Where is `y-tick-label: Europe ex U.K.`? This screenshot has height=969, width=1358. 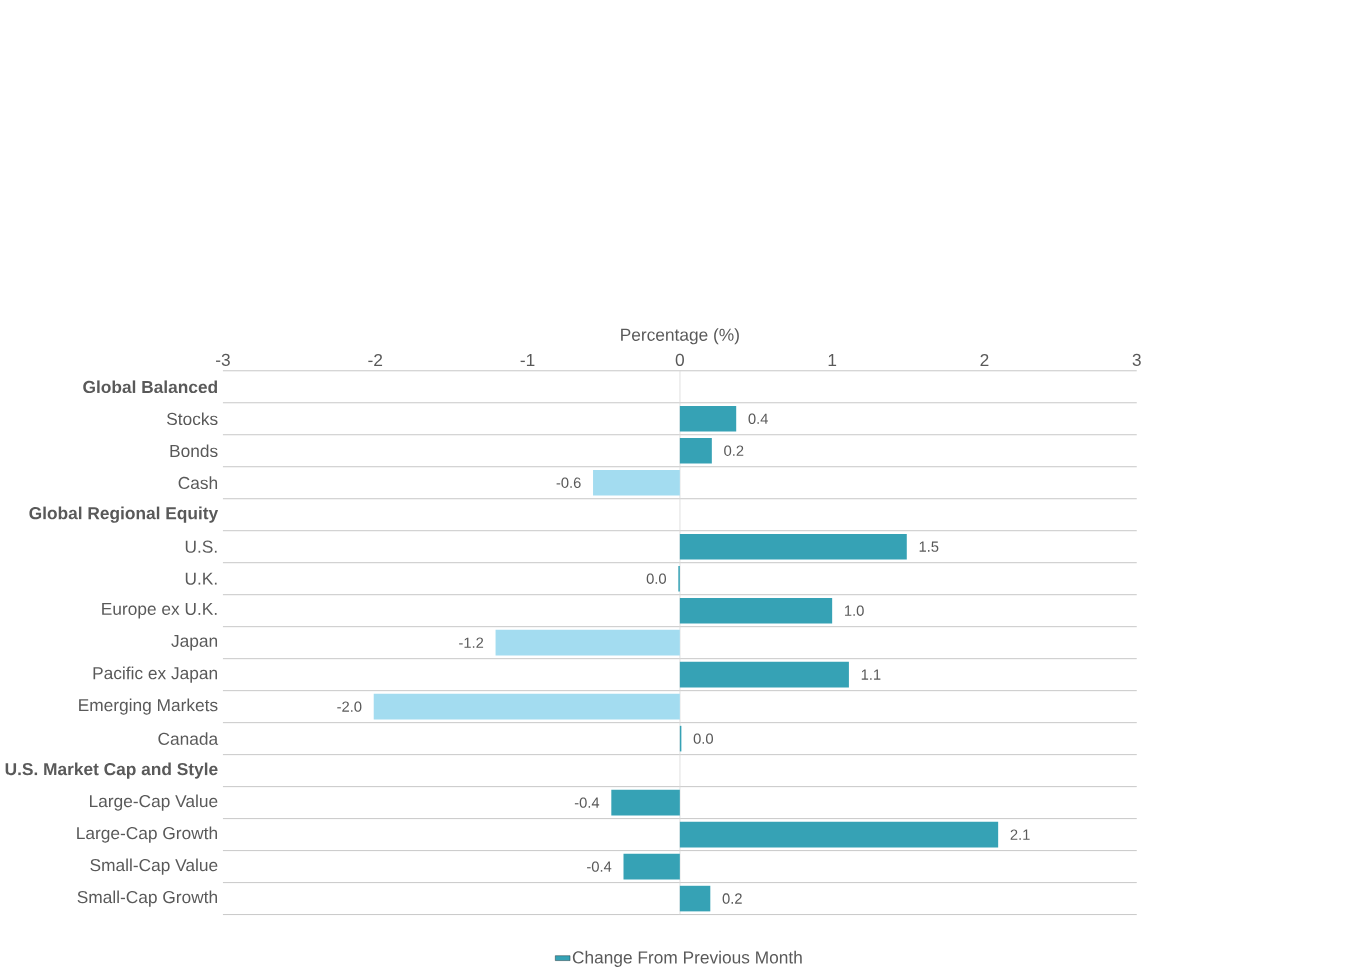
y-tick-label: Europe ex U.K. is located at coordinates (159, 610).